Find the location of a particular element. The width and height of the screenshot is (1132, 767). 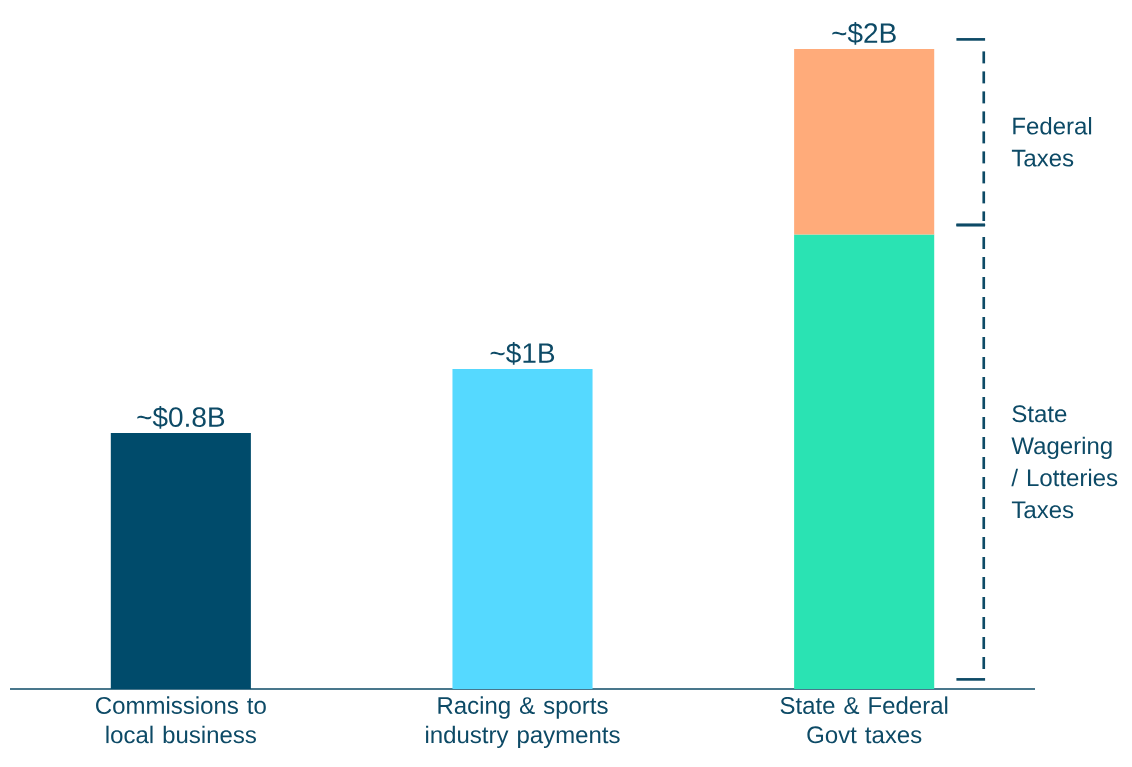

annotation: State Wagering / Lotteries Taxes is located at coordinates (1064, 462).